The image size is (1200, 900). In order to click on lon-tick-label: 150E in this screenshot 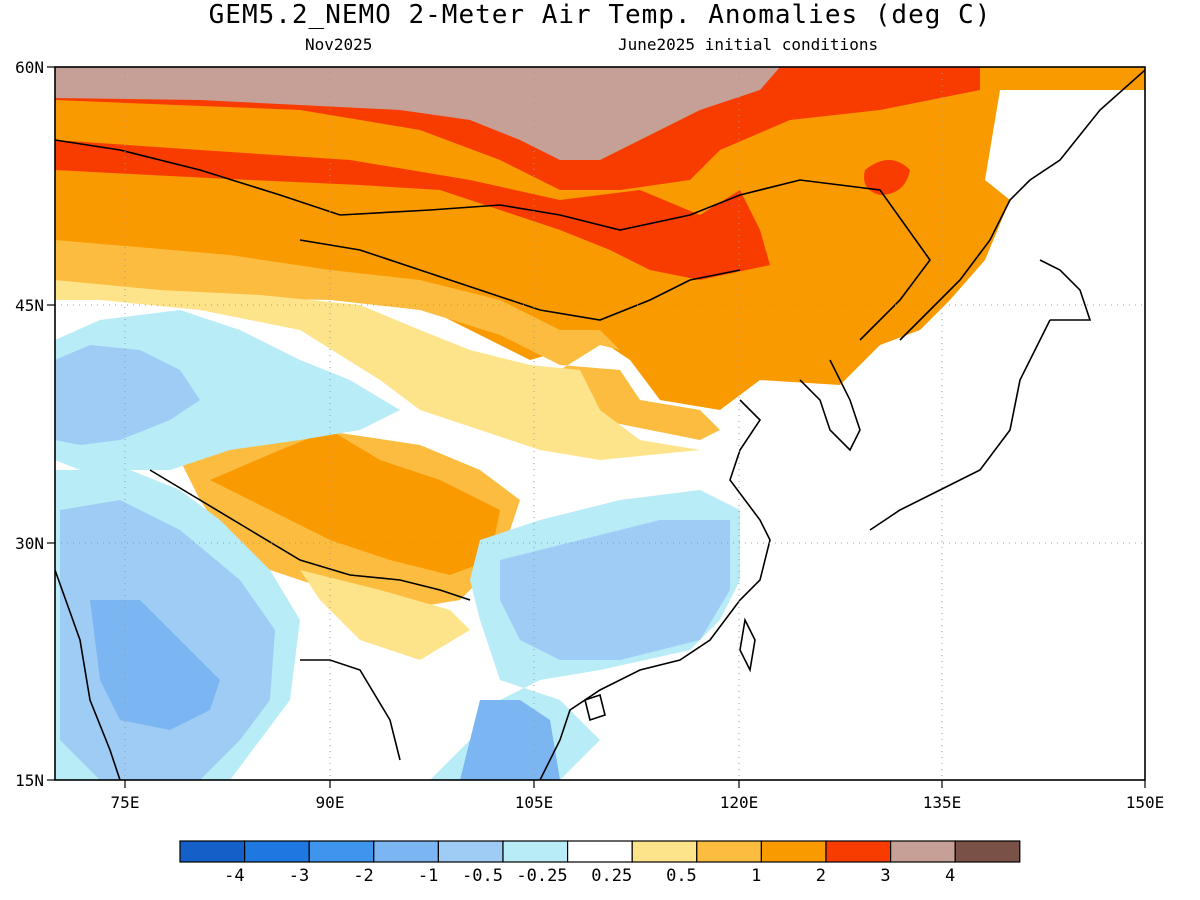, I will do `click(1145, 802)`.